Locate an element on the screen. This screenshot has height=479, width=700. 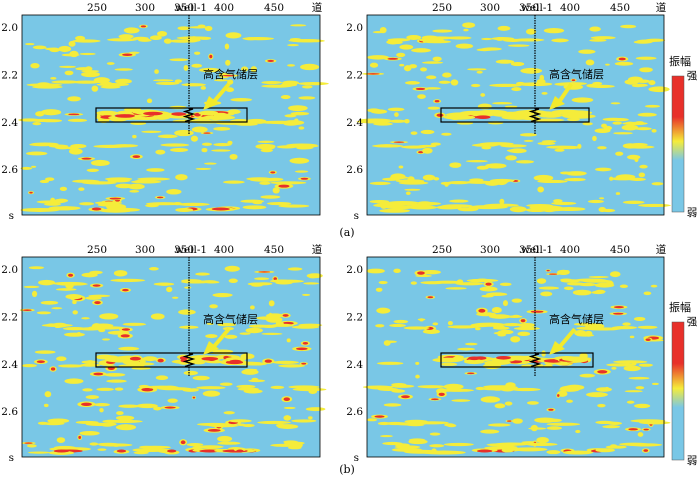
x-axis-unit: 道 is located at coordinates (317, 249).